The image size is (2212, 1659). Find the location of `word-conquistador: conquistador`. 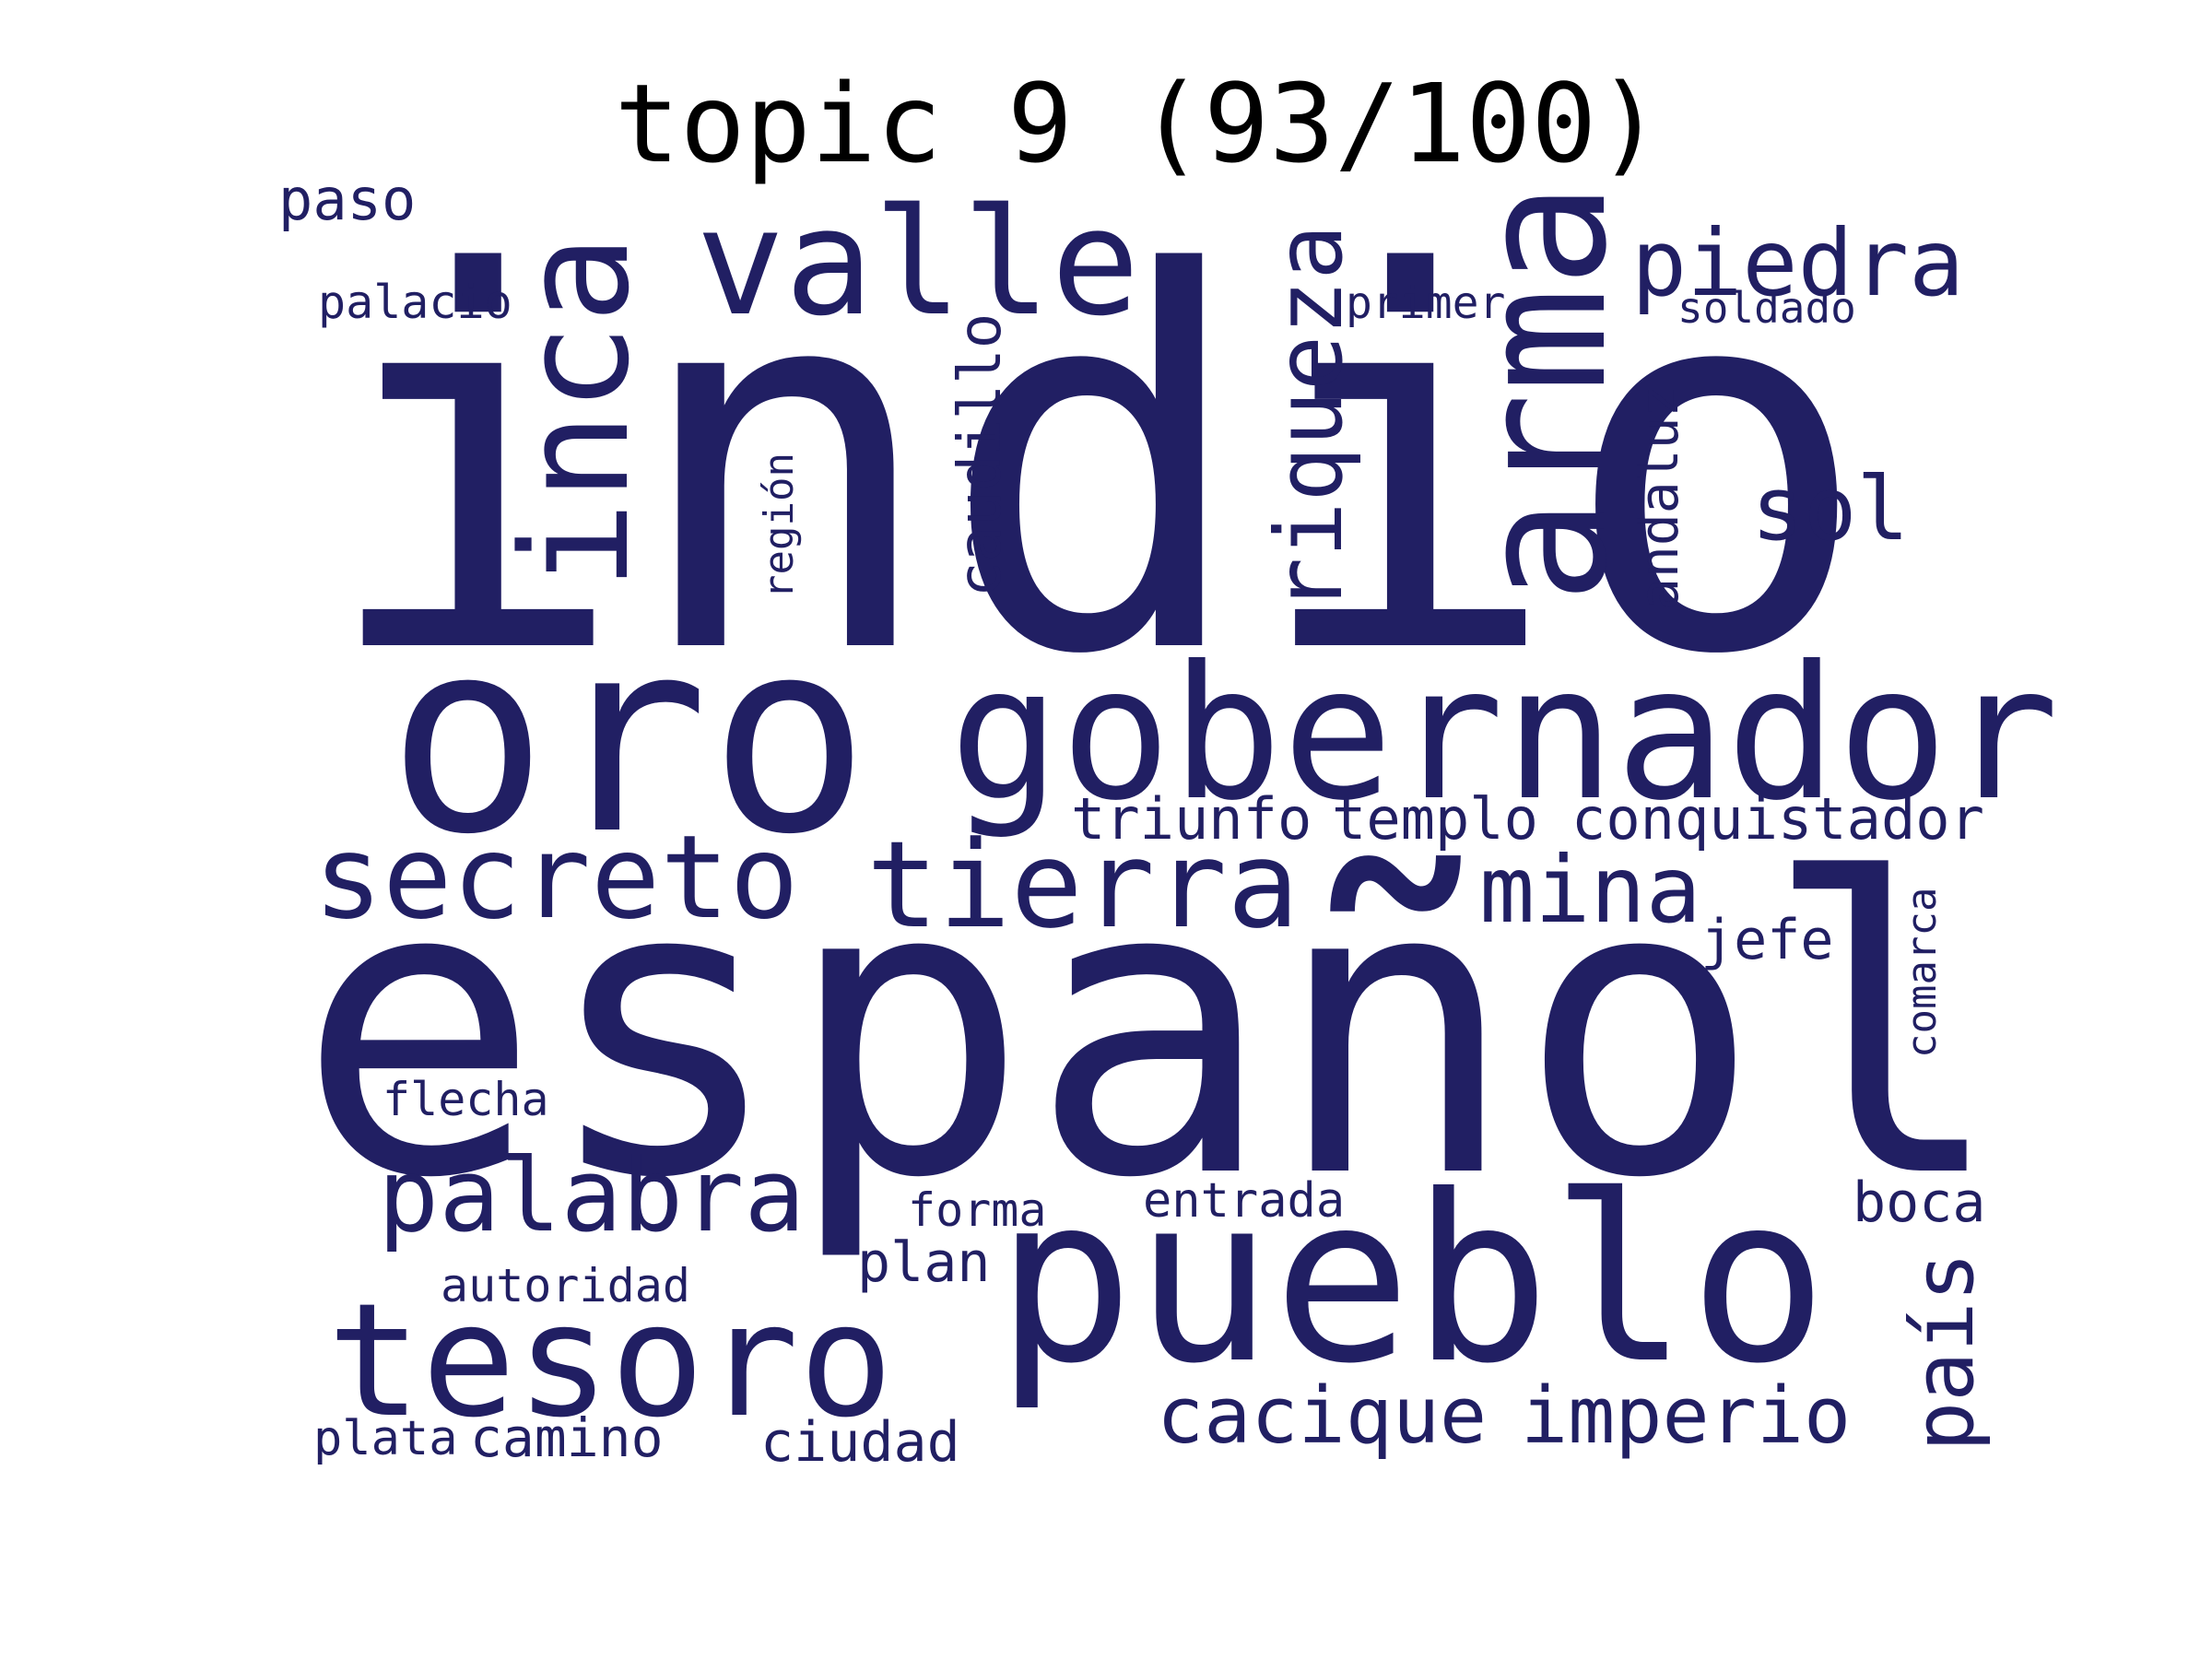

word-conquistador: conquistador is located at coordinates (1777, 819).